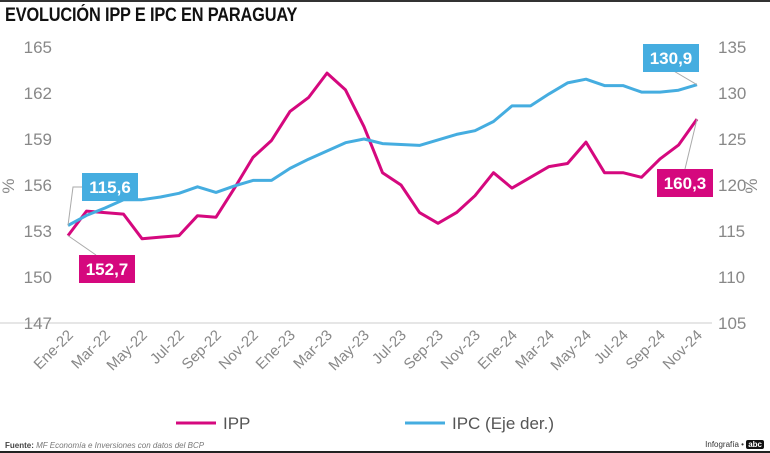  What do you see at coordinates (732, 139) in the screenshot?
I see `y-right-tick-label: 125` at bounding box center [732, 139].